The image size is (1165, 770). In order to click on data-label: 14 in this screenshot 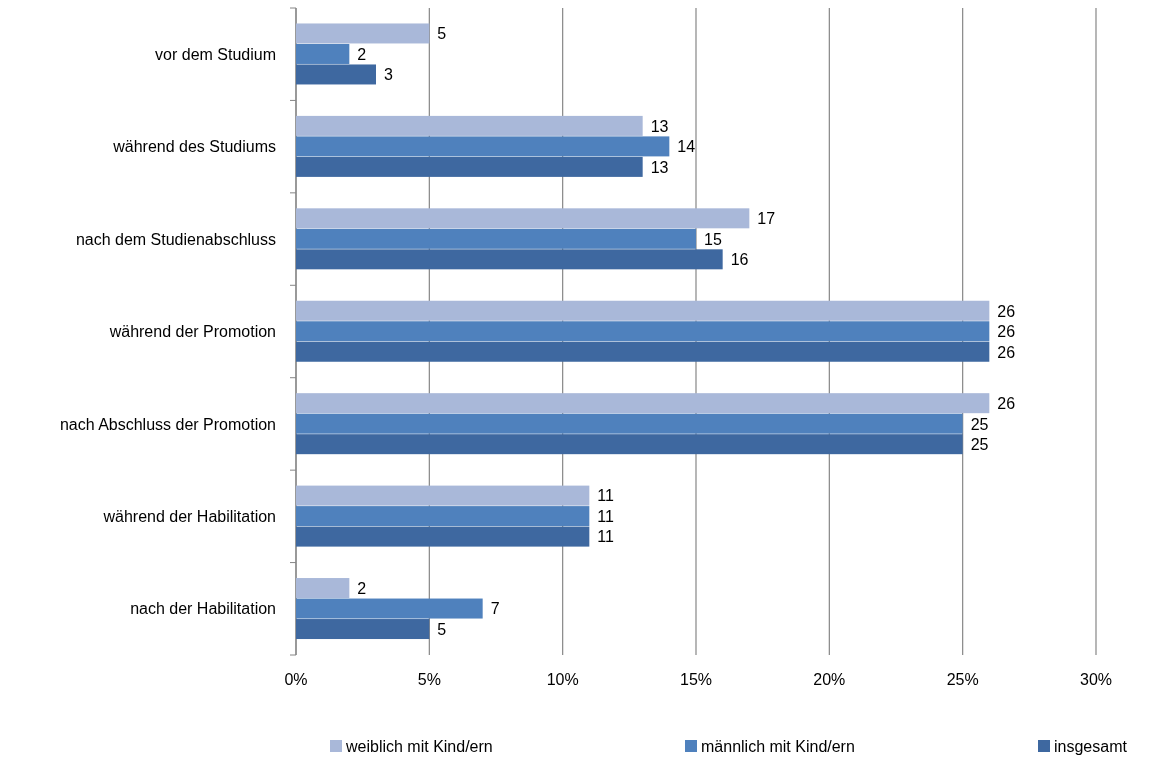, I will do `click(686, 147)`.